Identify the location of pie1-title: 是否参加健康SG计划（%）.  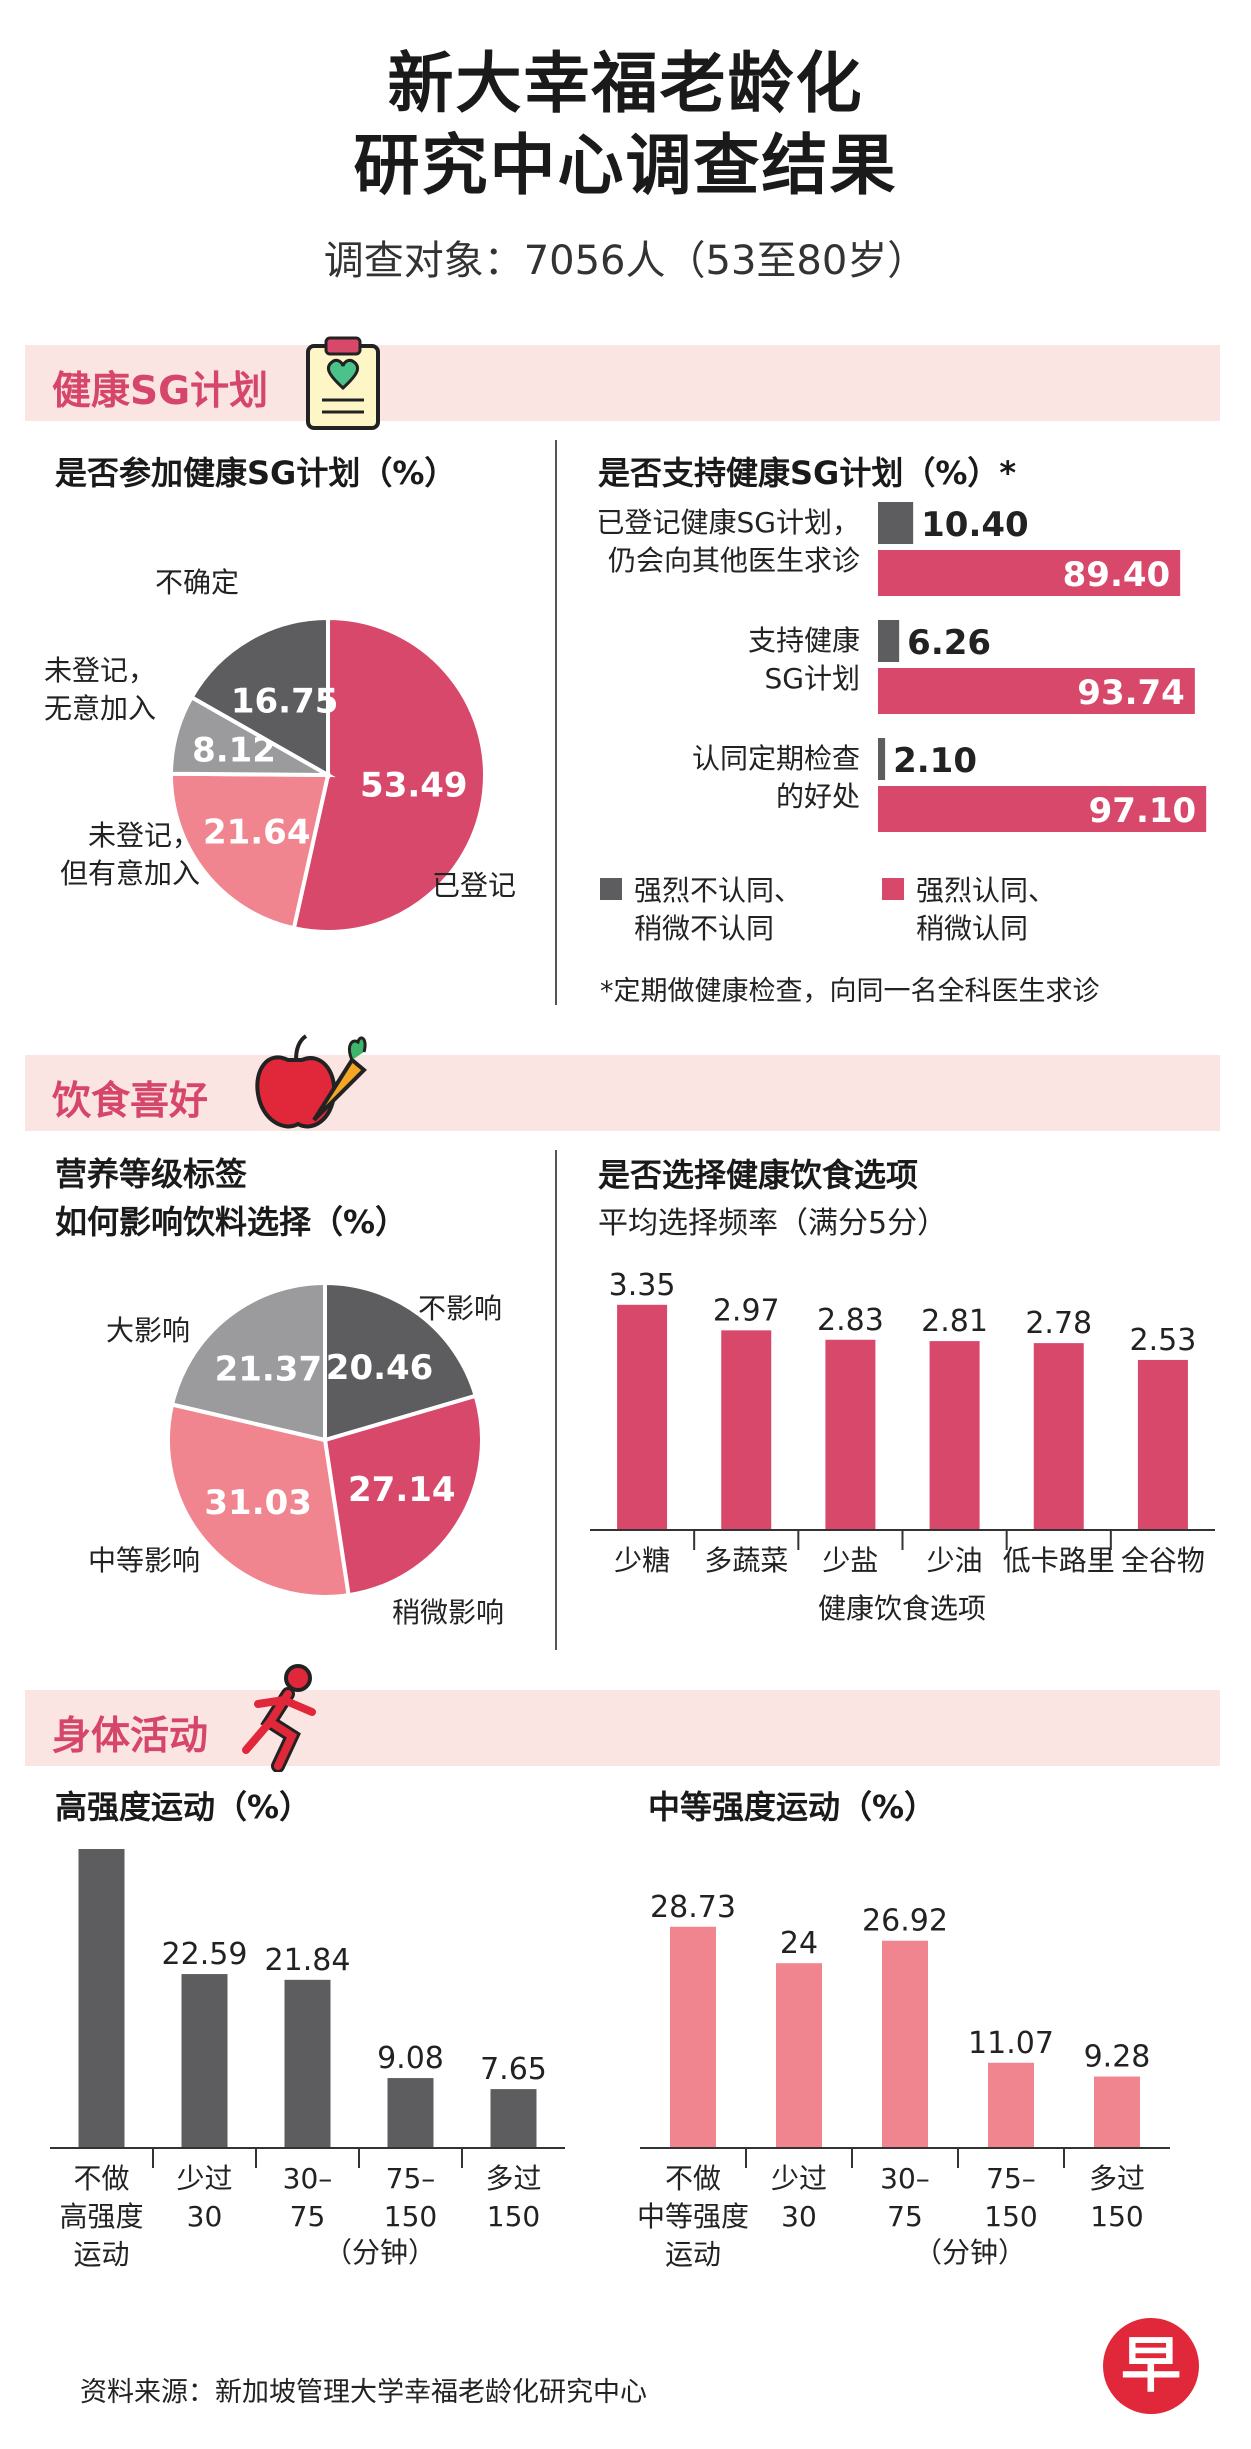
(256, 473).